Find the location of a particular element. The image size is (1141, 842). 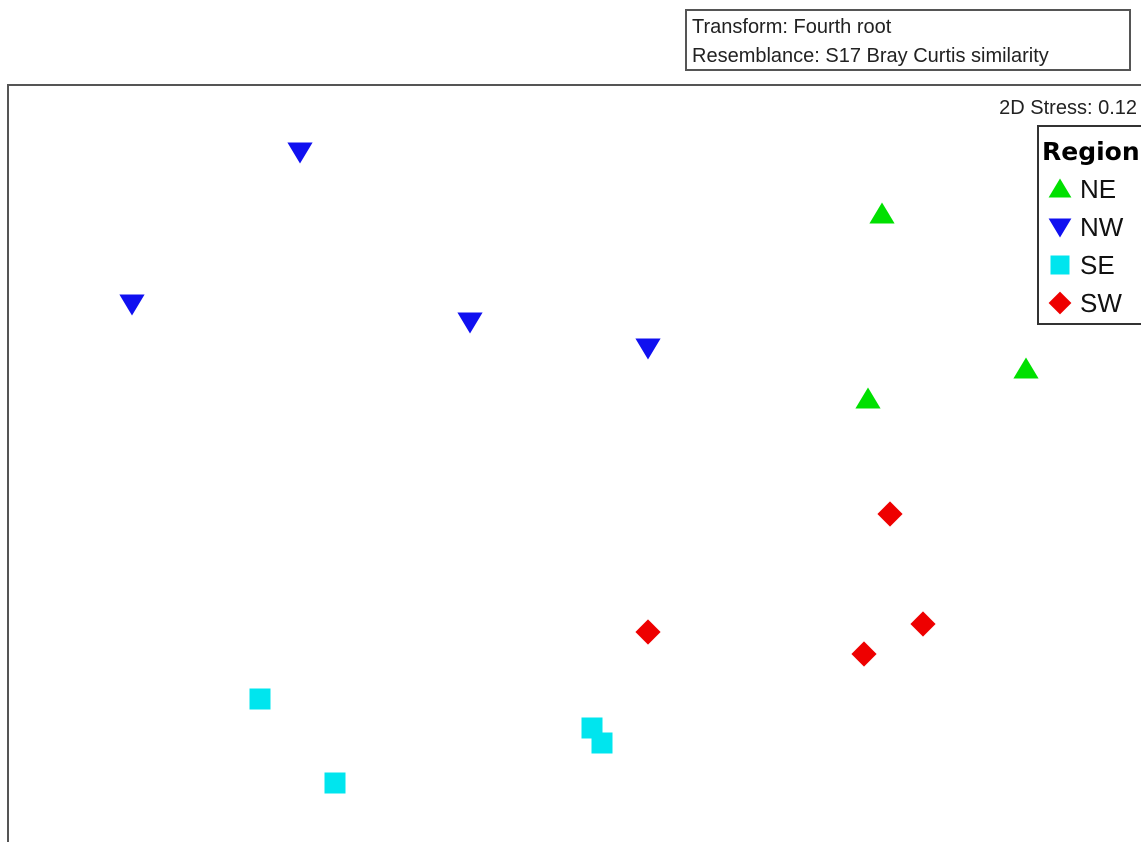

transform-label: Transform: Fourth root is located at coordinates (792, 27).